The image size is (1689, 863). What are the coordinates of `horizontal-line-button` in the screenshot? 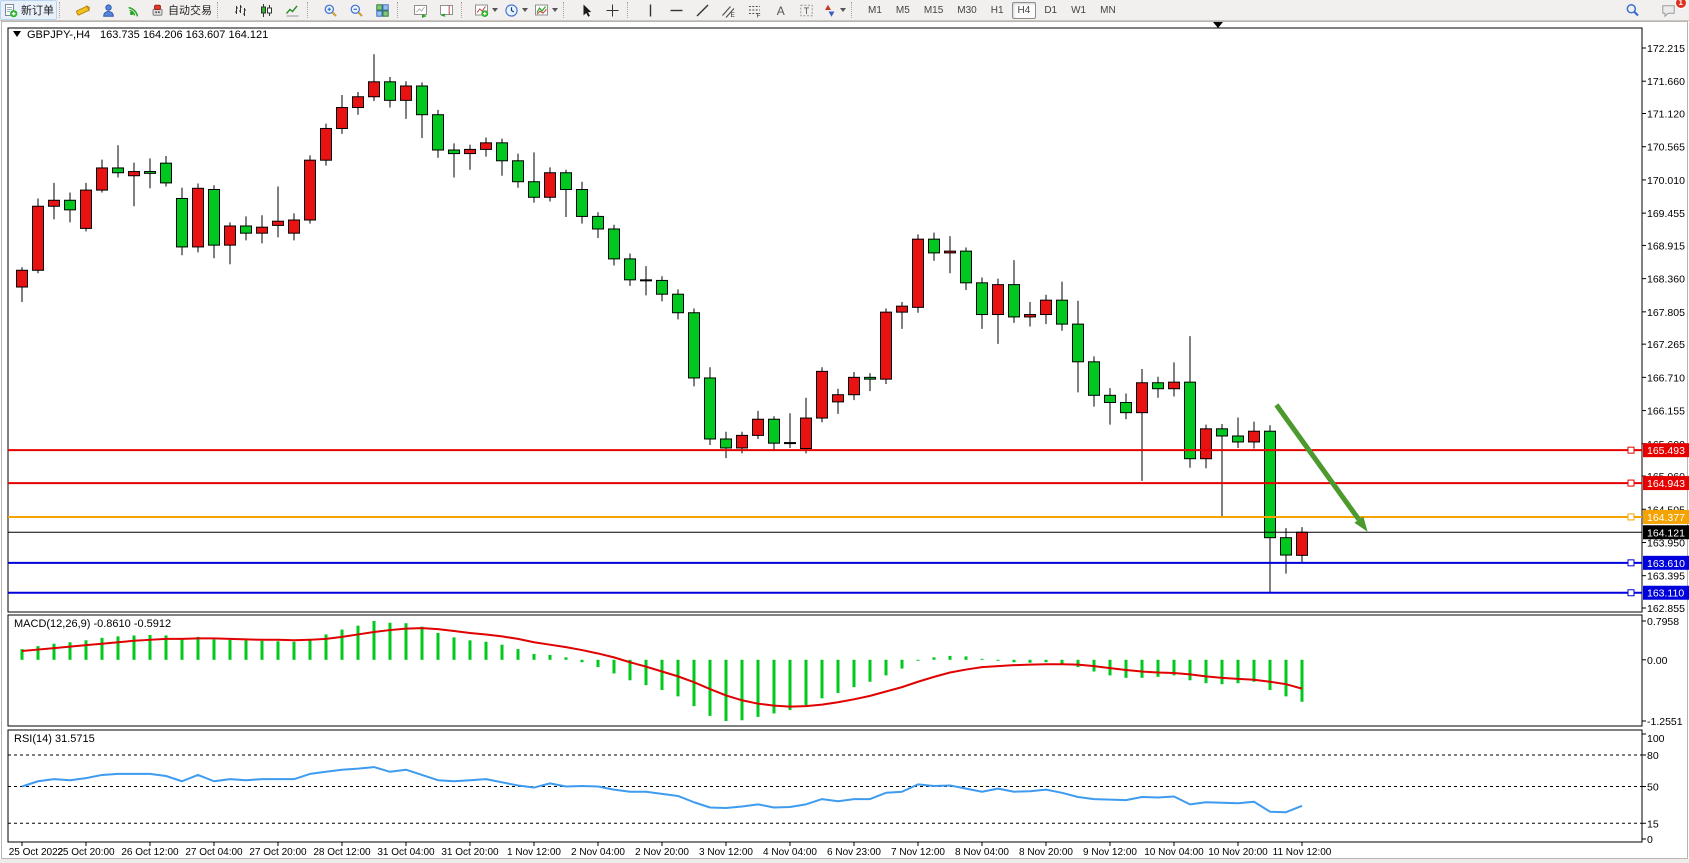 It's located at (676, 10).